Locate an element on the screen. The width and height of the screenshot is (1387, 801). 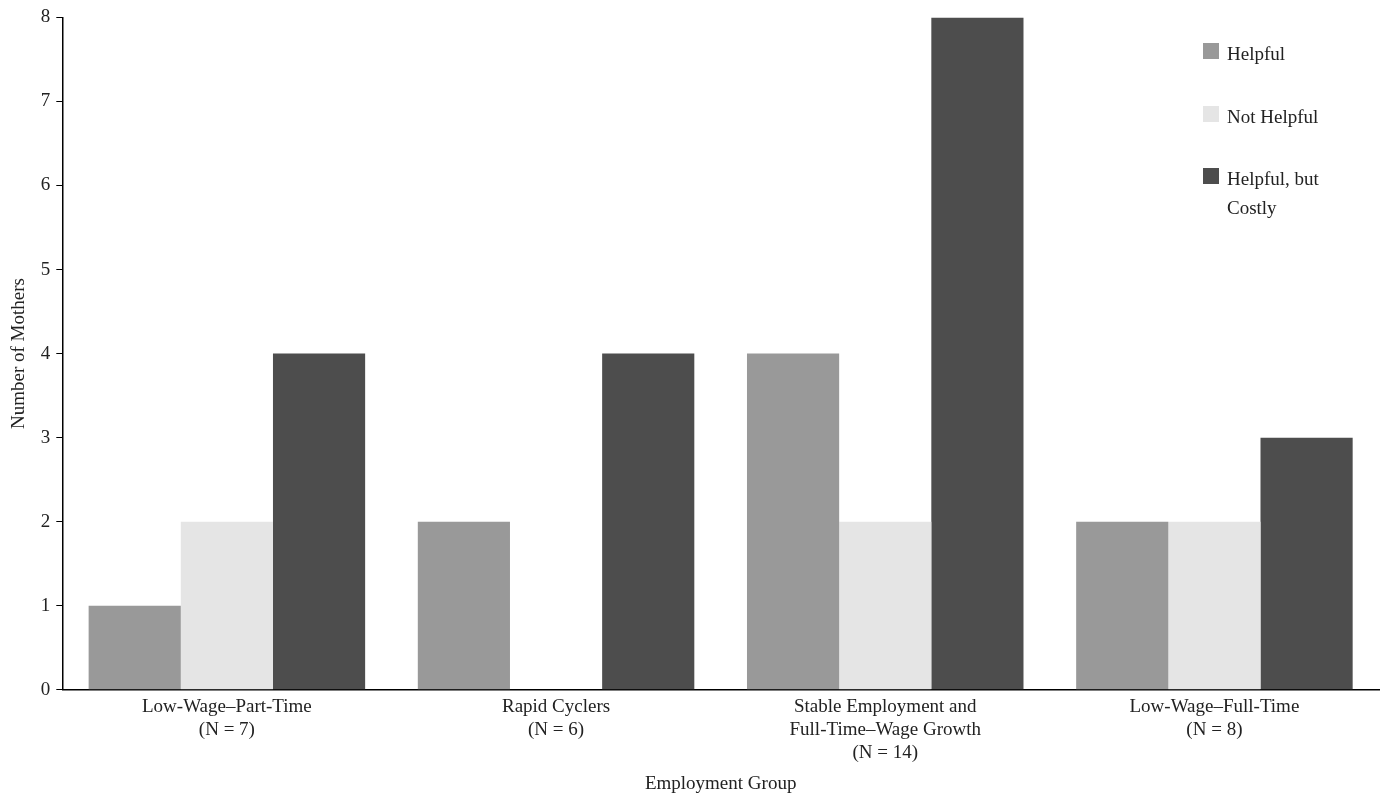
y-tick-label: 0 is located at coordinates (45, 688).